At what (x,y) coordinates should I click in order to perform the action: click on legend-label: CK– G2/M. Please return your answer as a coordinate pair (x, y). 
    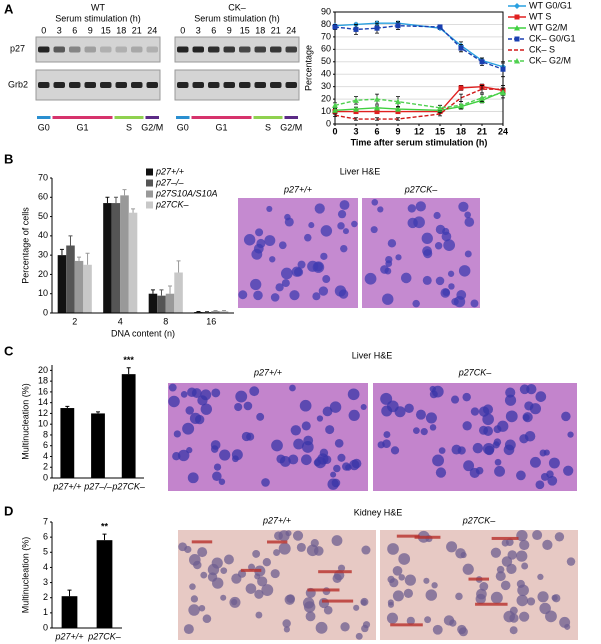
    Looking at the image, I should click on (550, 60).